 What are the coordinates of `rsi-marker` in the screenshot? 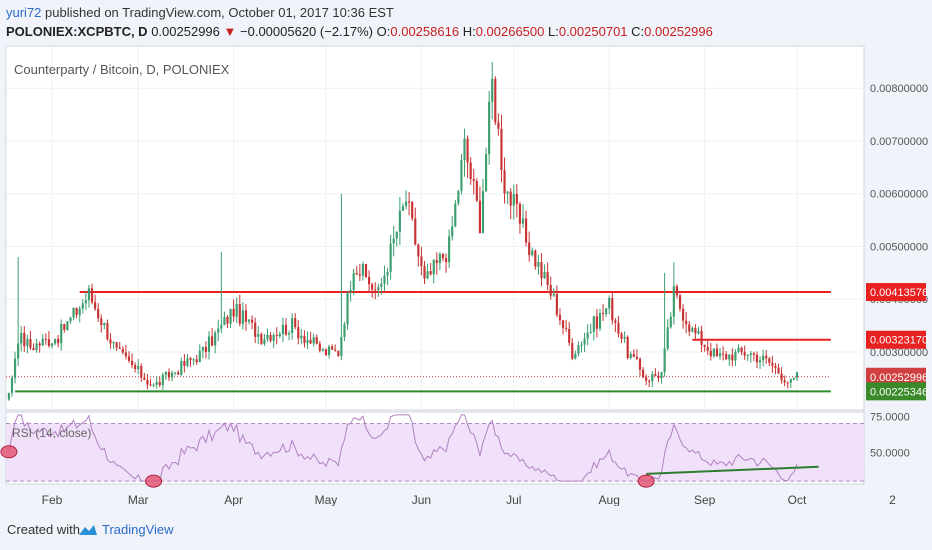 It's located at (646, 481).